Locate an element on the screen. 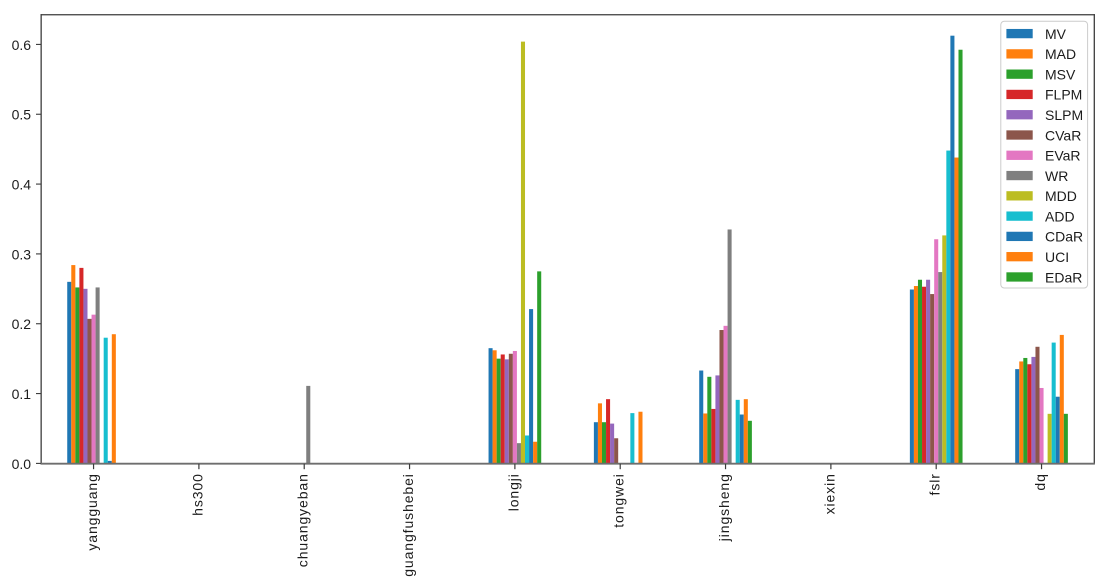  svg-text: longji is located at coordinates (513, 492).